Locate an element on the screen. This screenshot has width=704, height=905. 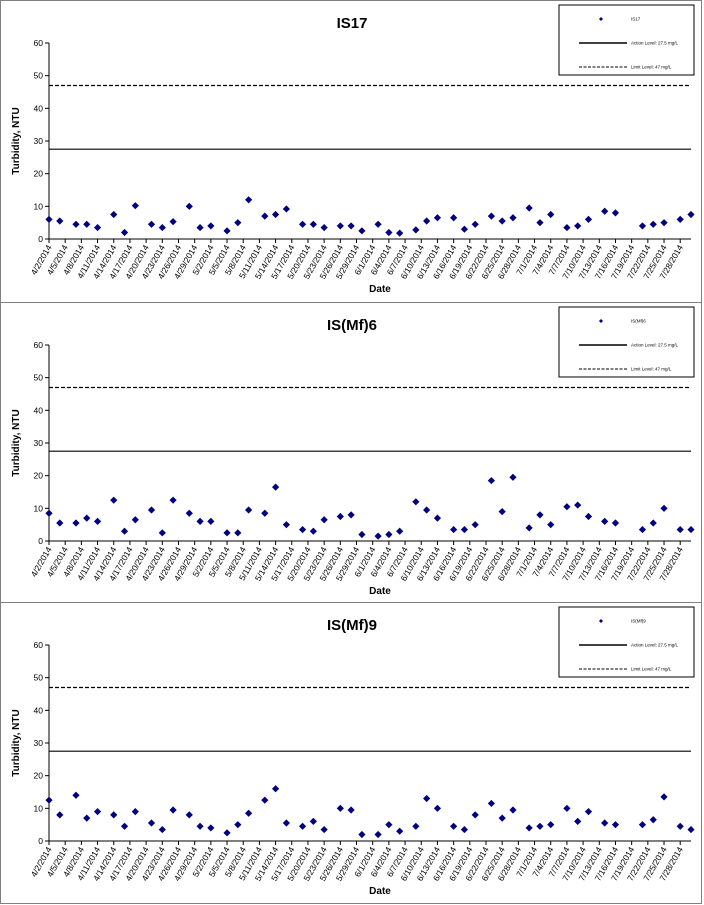
y-tick-label: 20 is located at coordinates (39, 174).